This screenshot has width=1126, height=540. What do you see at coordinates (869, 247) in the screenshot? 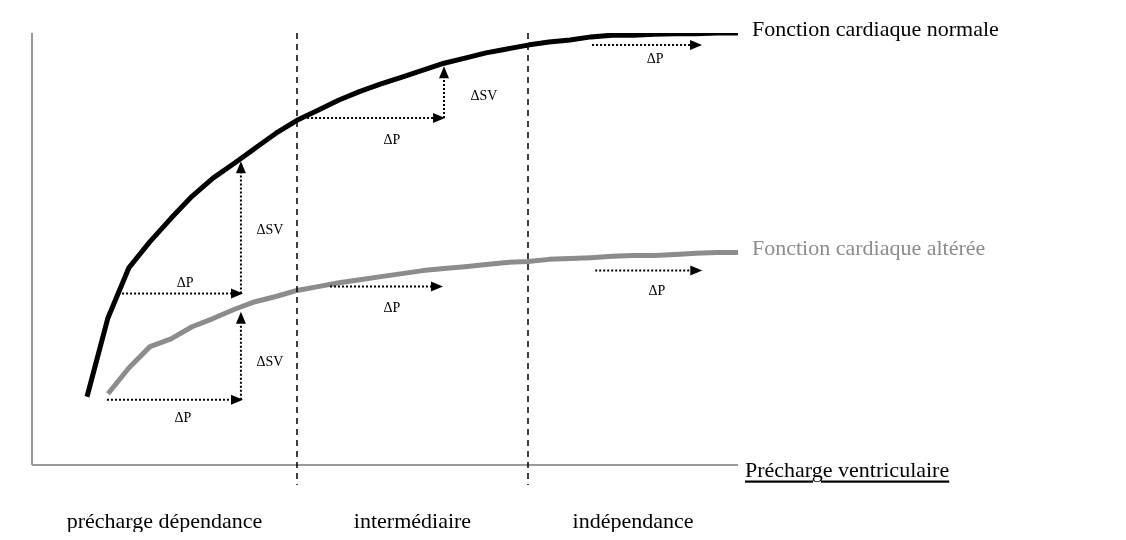
I see `series-label: Fonction cardiaque altérée` at bounding box center [869, 247].